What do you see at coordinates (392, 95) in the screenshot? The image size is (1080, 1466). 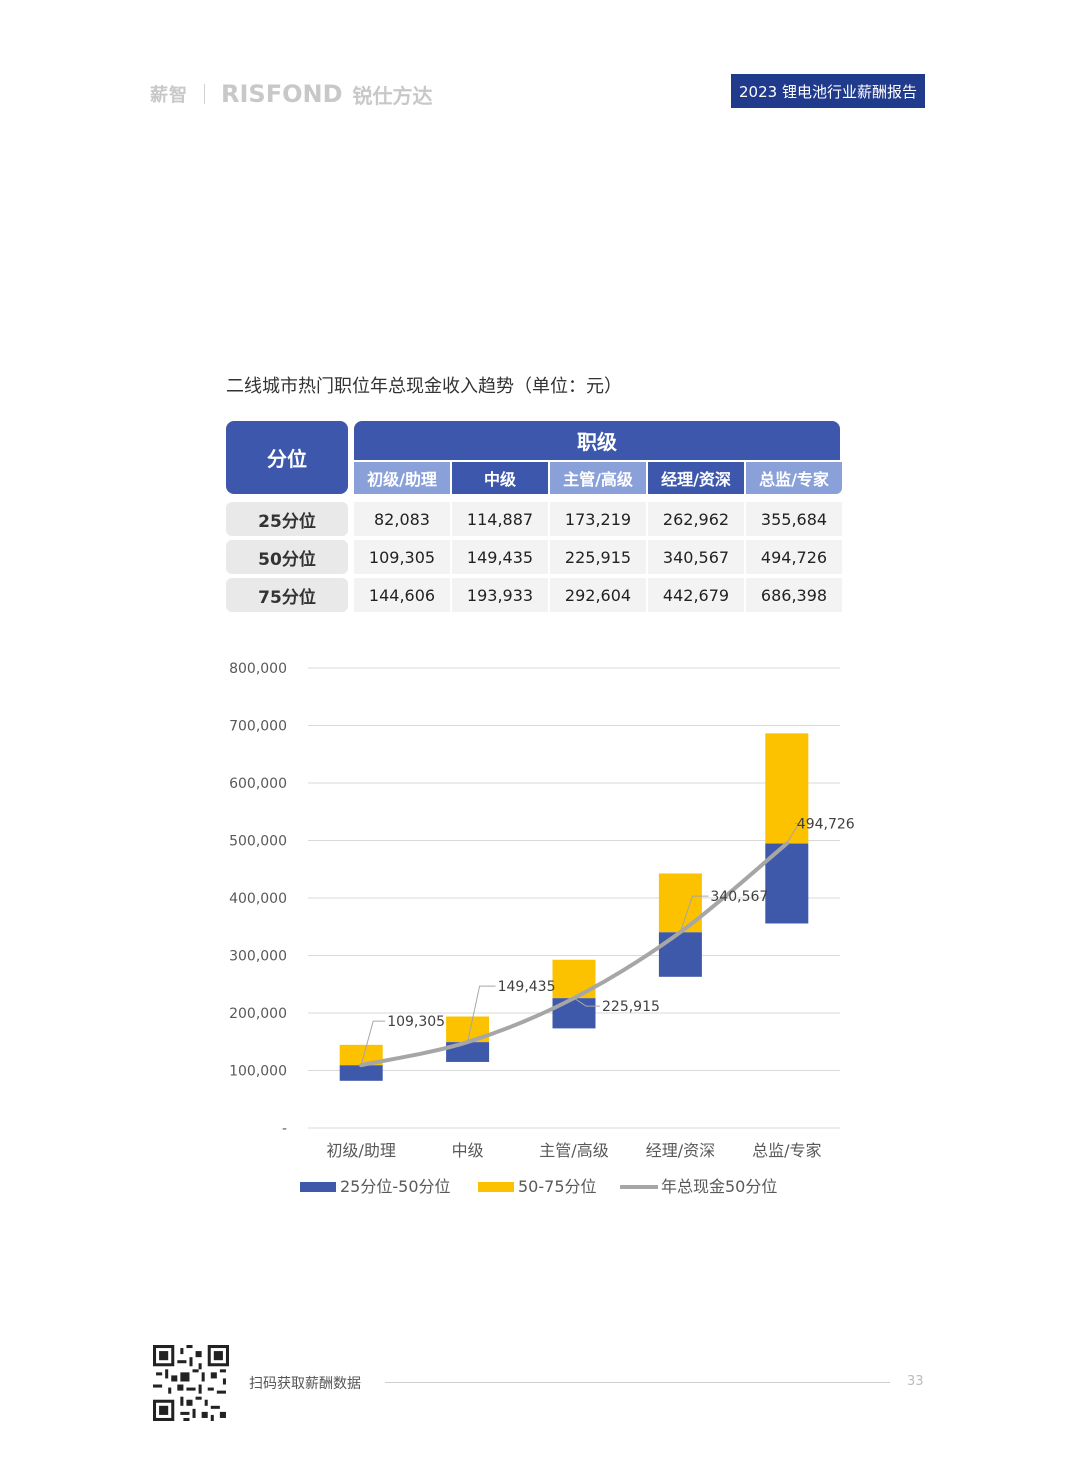 I see `risfond-logo-cn: 锐仕方达` at bounding box center [392, 95].